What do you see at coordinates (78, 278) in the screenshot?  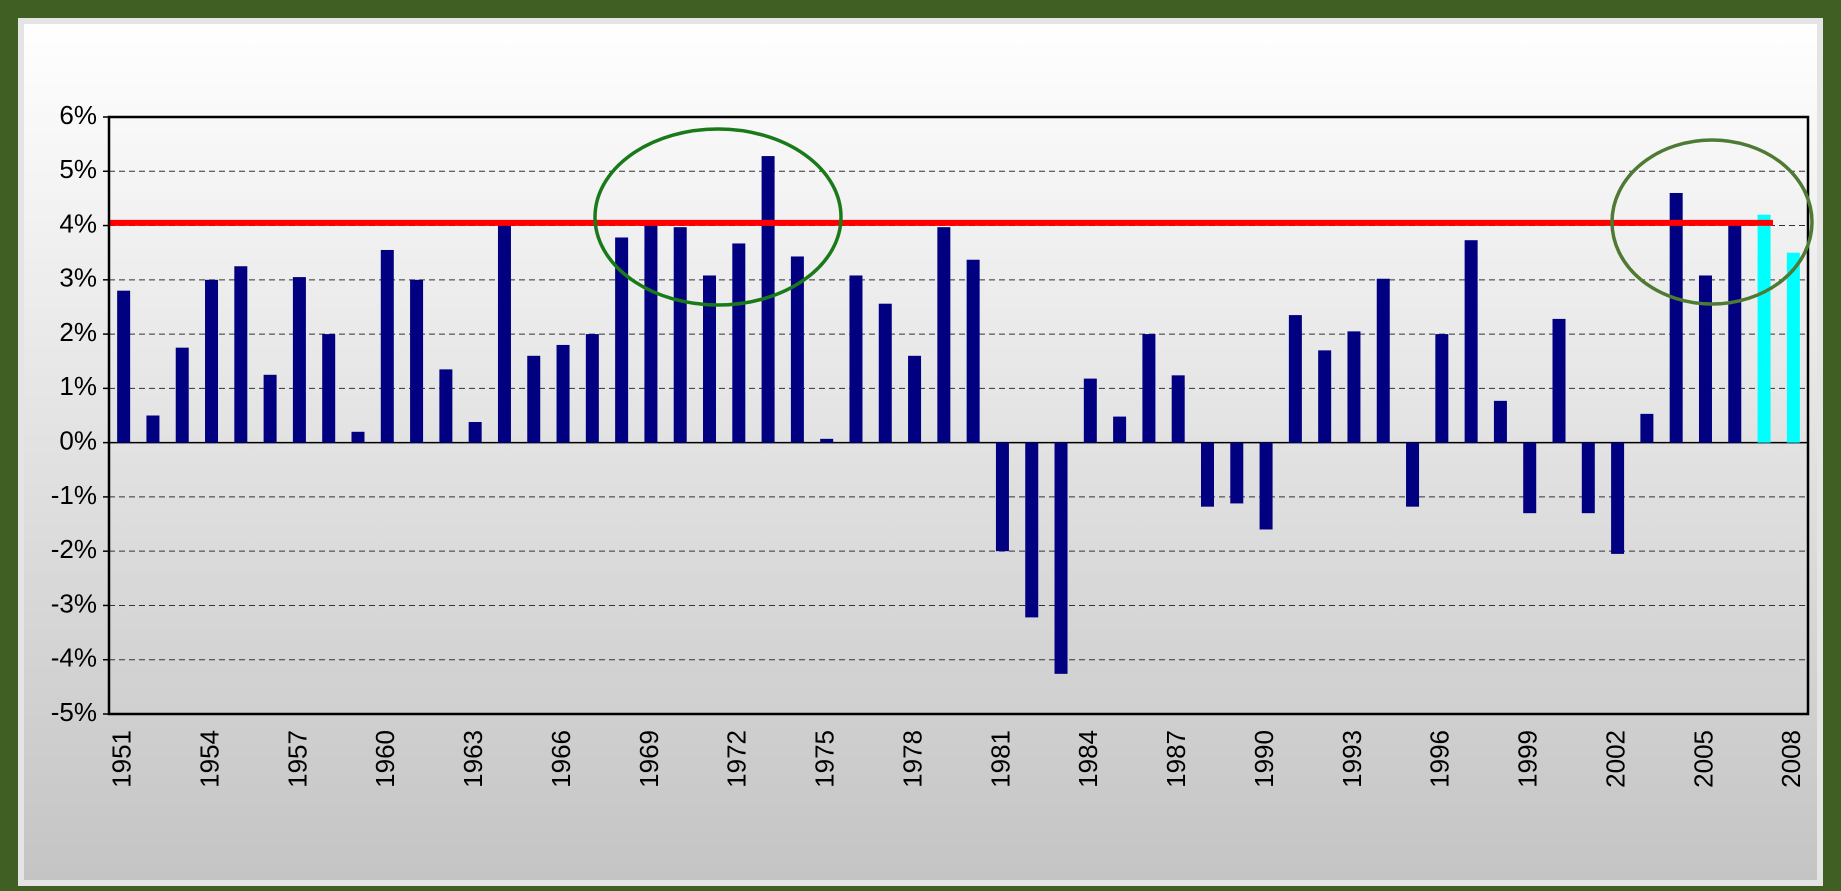 I see `y-tick-label: 3%` at bounding box center [78, 278].